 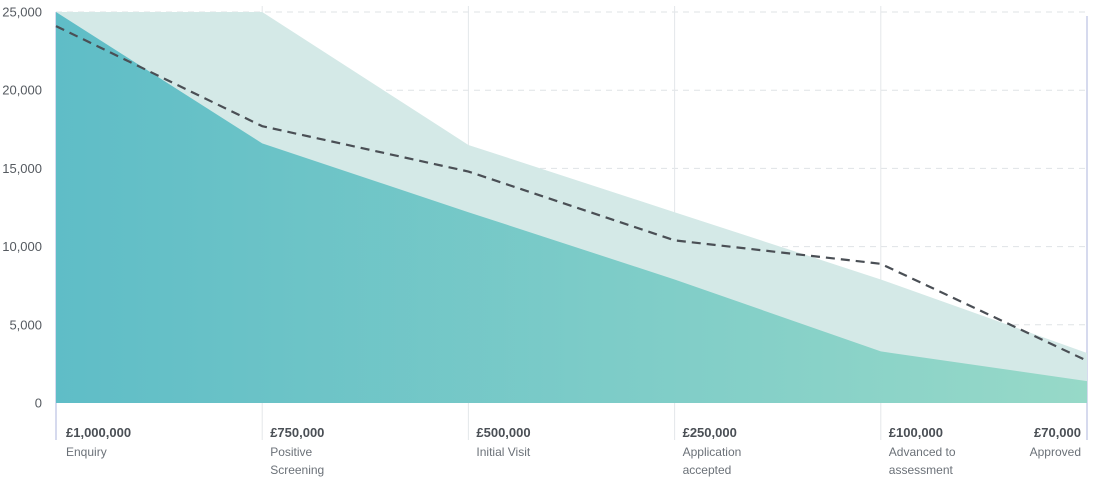 I want to click on y-tick-label-5: 25,000, so click(x=22, y=12).